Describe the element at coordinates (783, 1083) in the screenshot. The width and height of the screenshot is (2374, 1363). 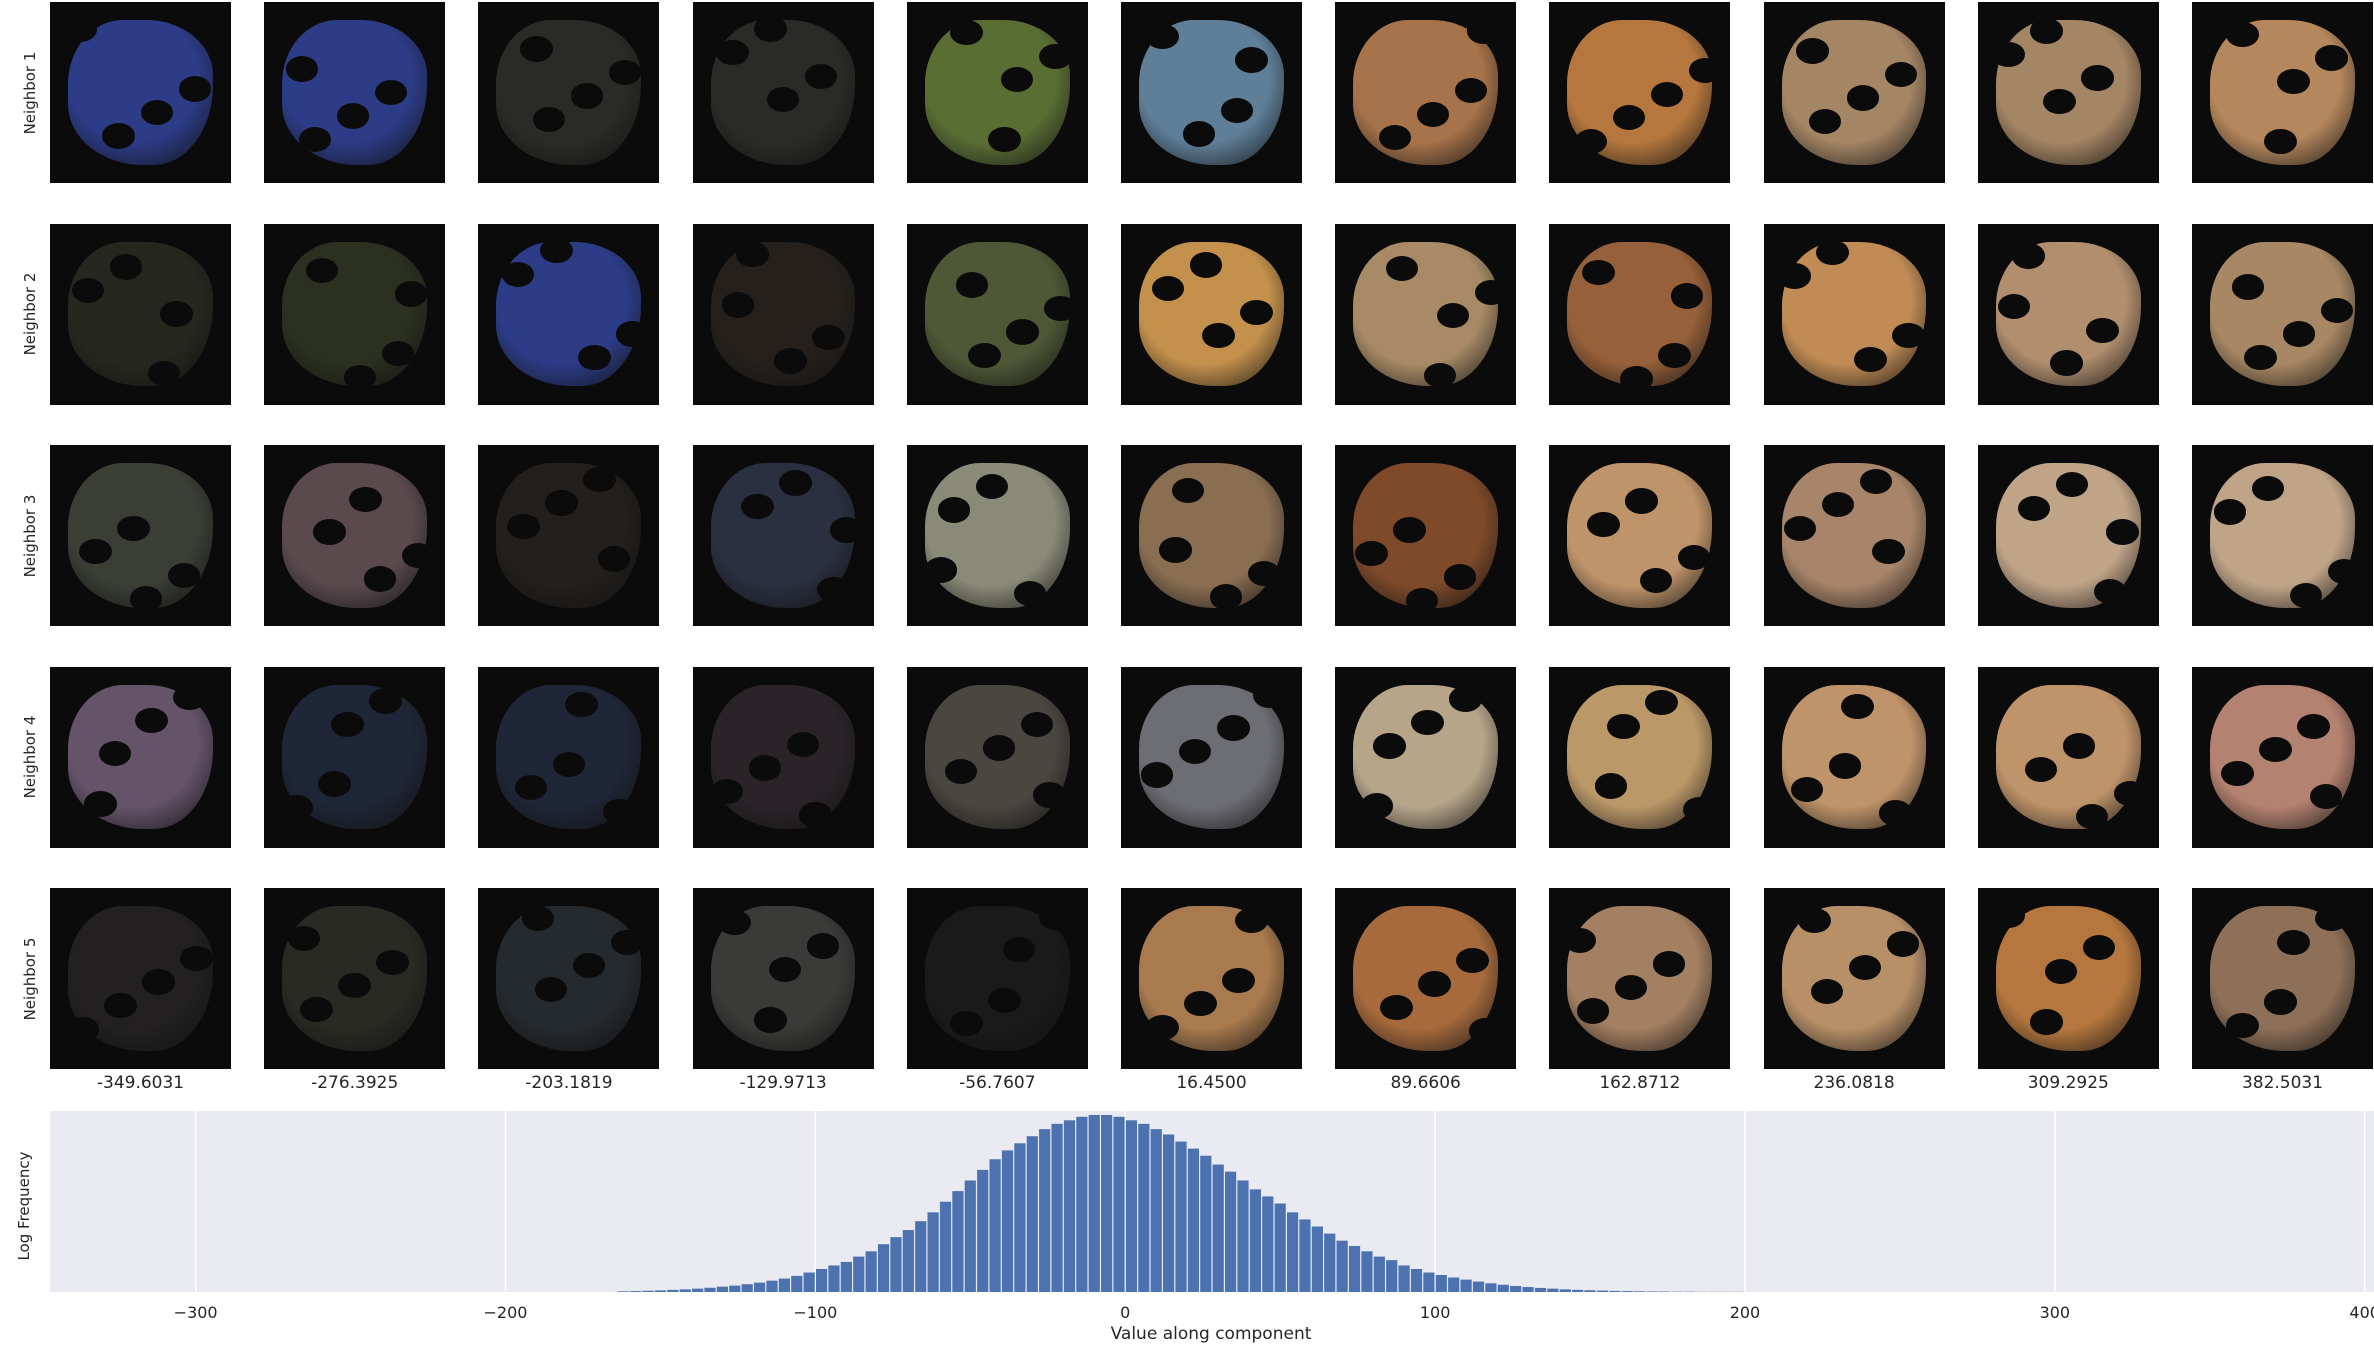
I see `column-value-label: -129.9713` at that location.